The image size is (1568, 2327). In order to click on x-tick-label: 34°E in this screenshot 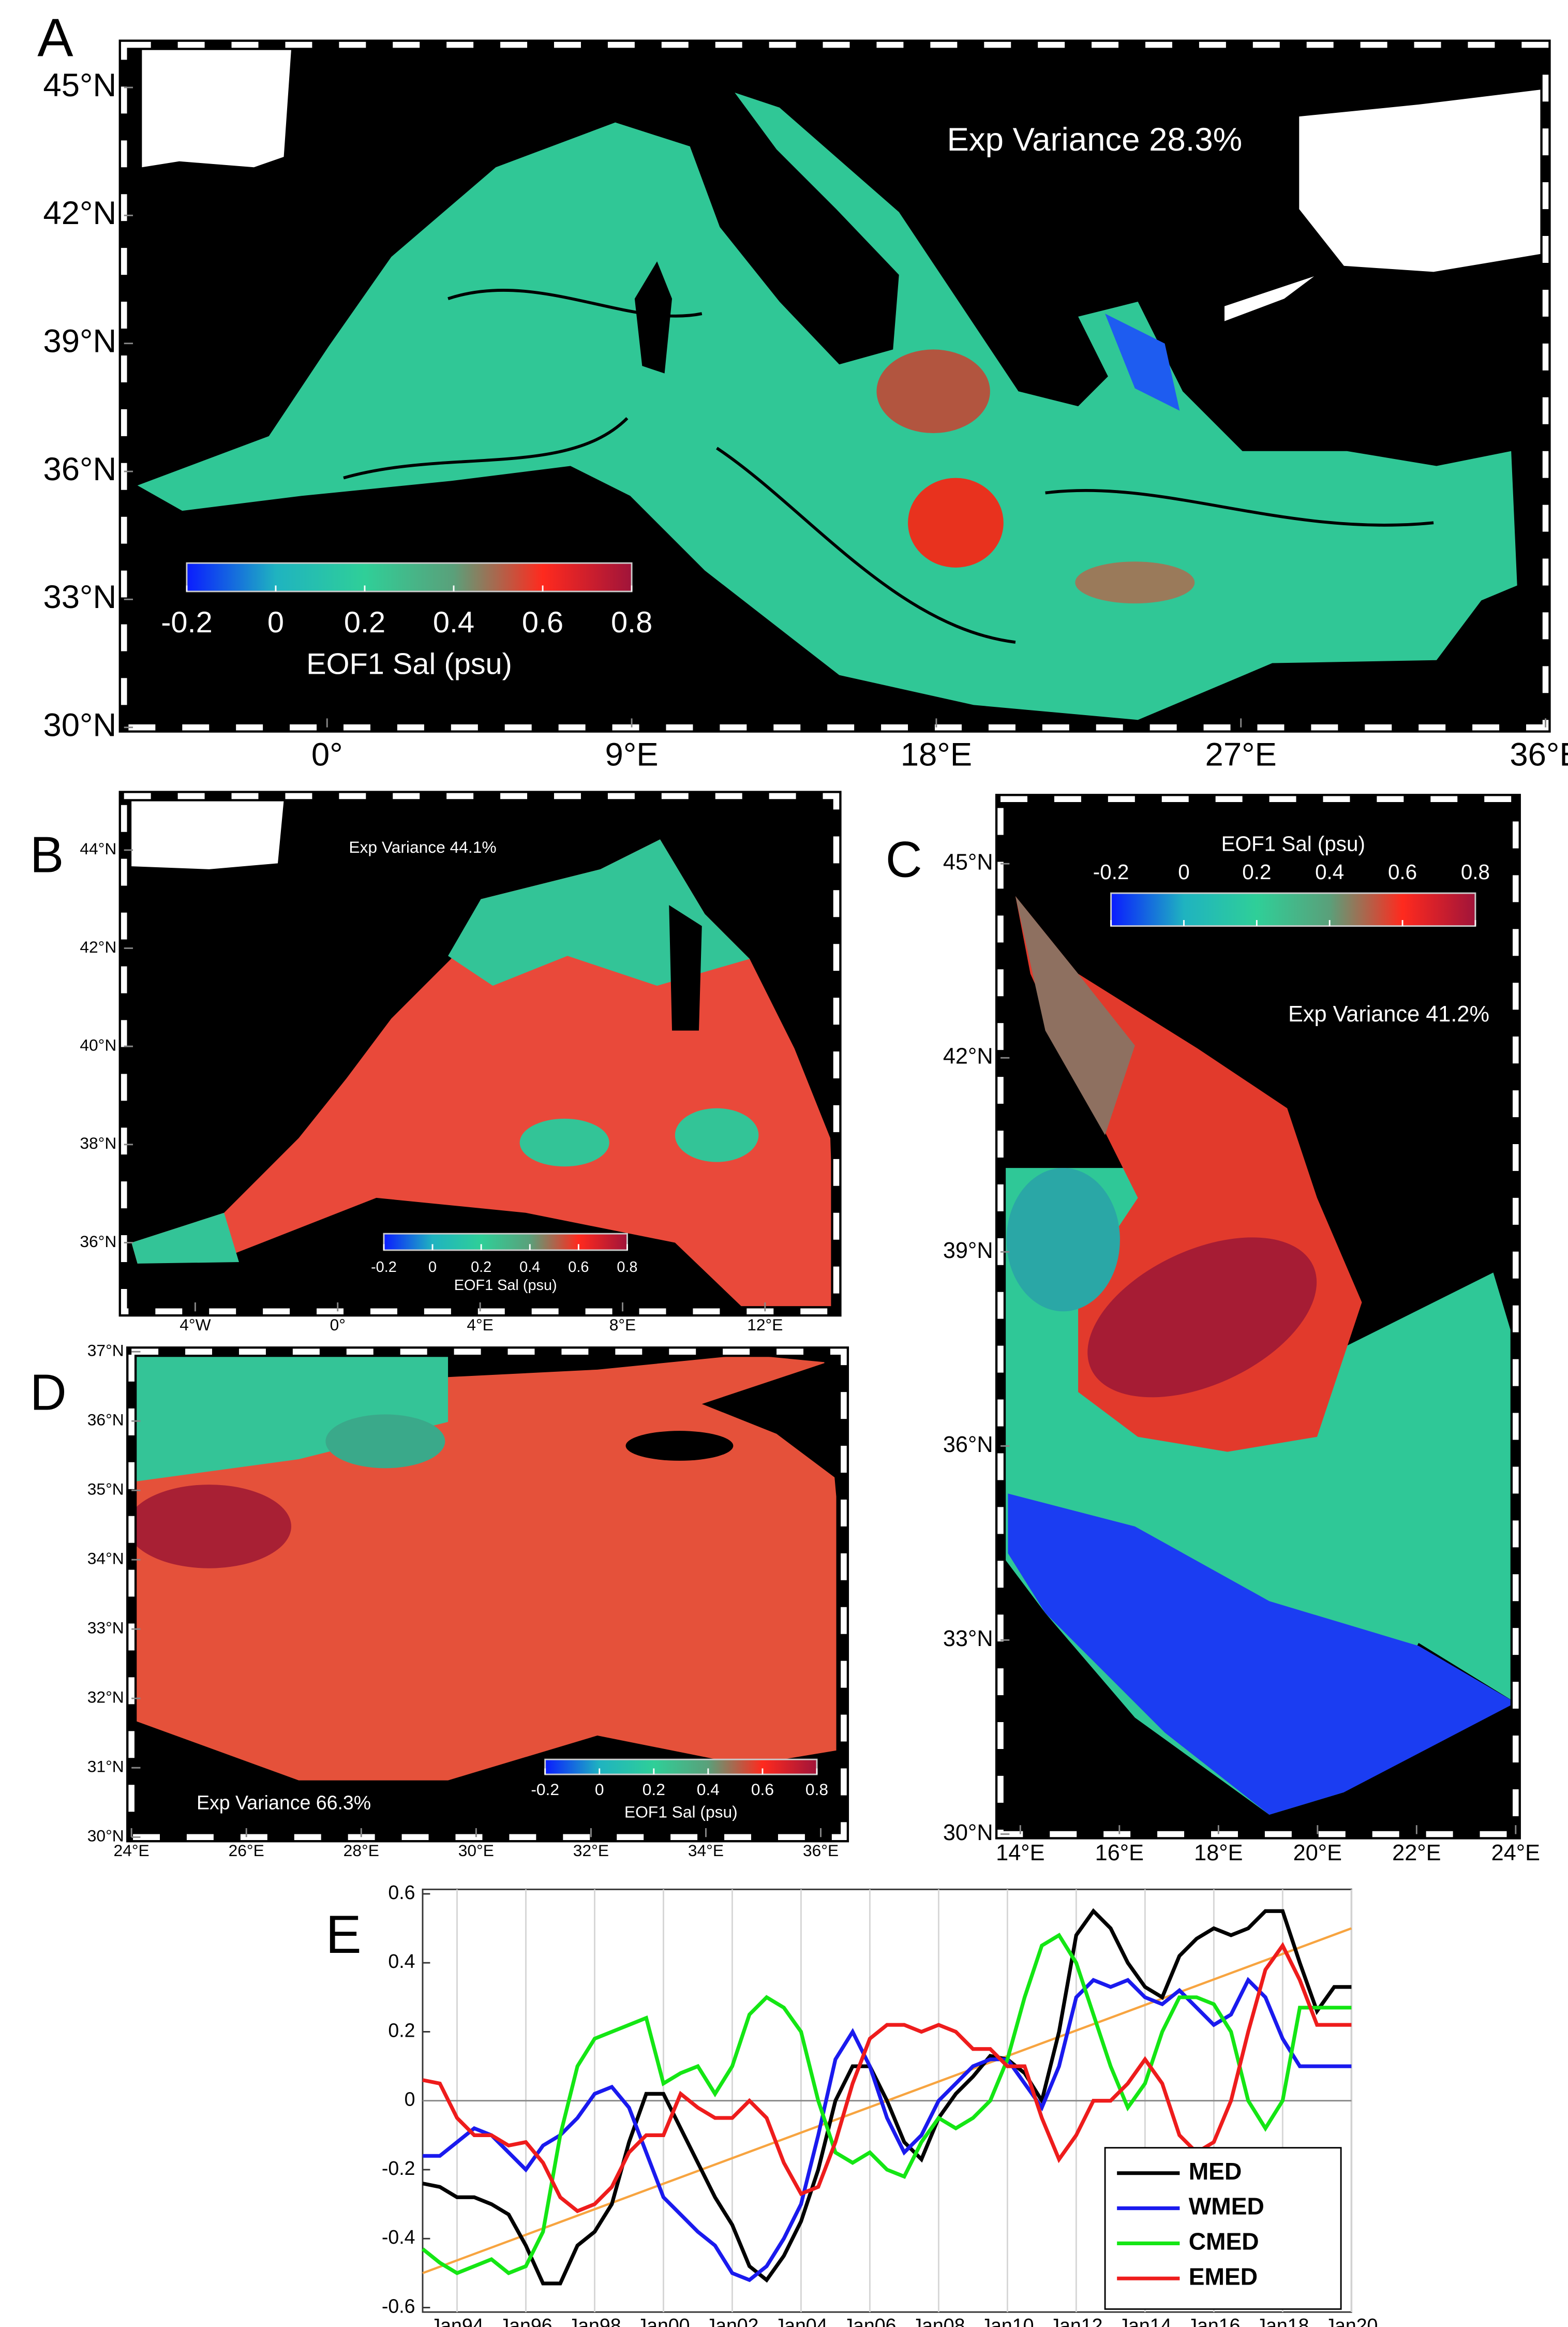, I will do `click(706, 1851)`.